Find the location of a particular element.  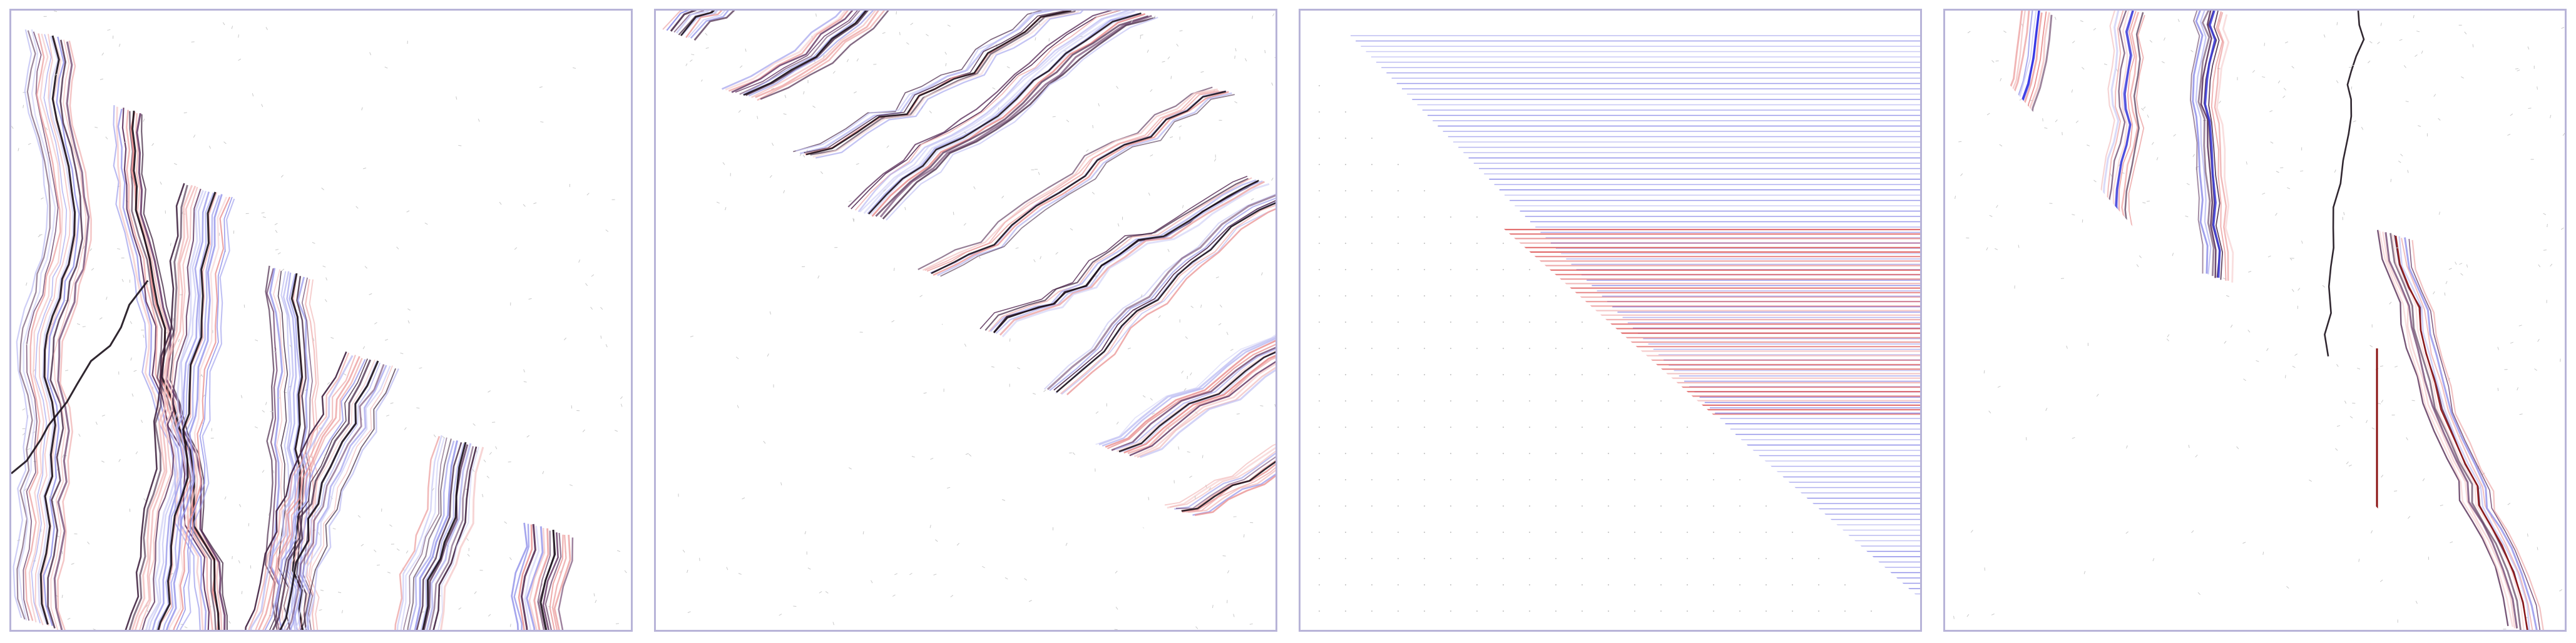

blue-main-line is located at coordinates (2212, 144).